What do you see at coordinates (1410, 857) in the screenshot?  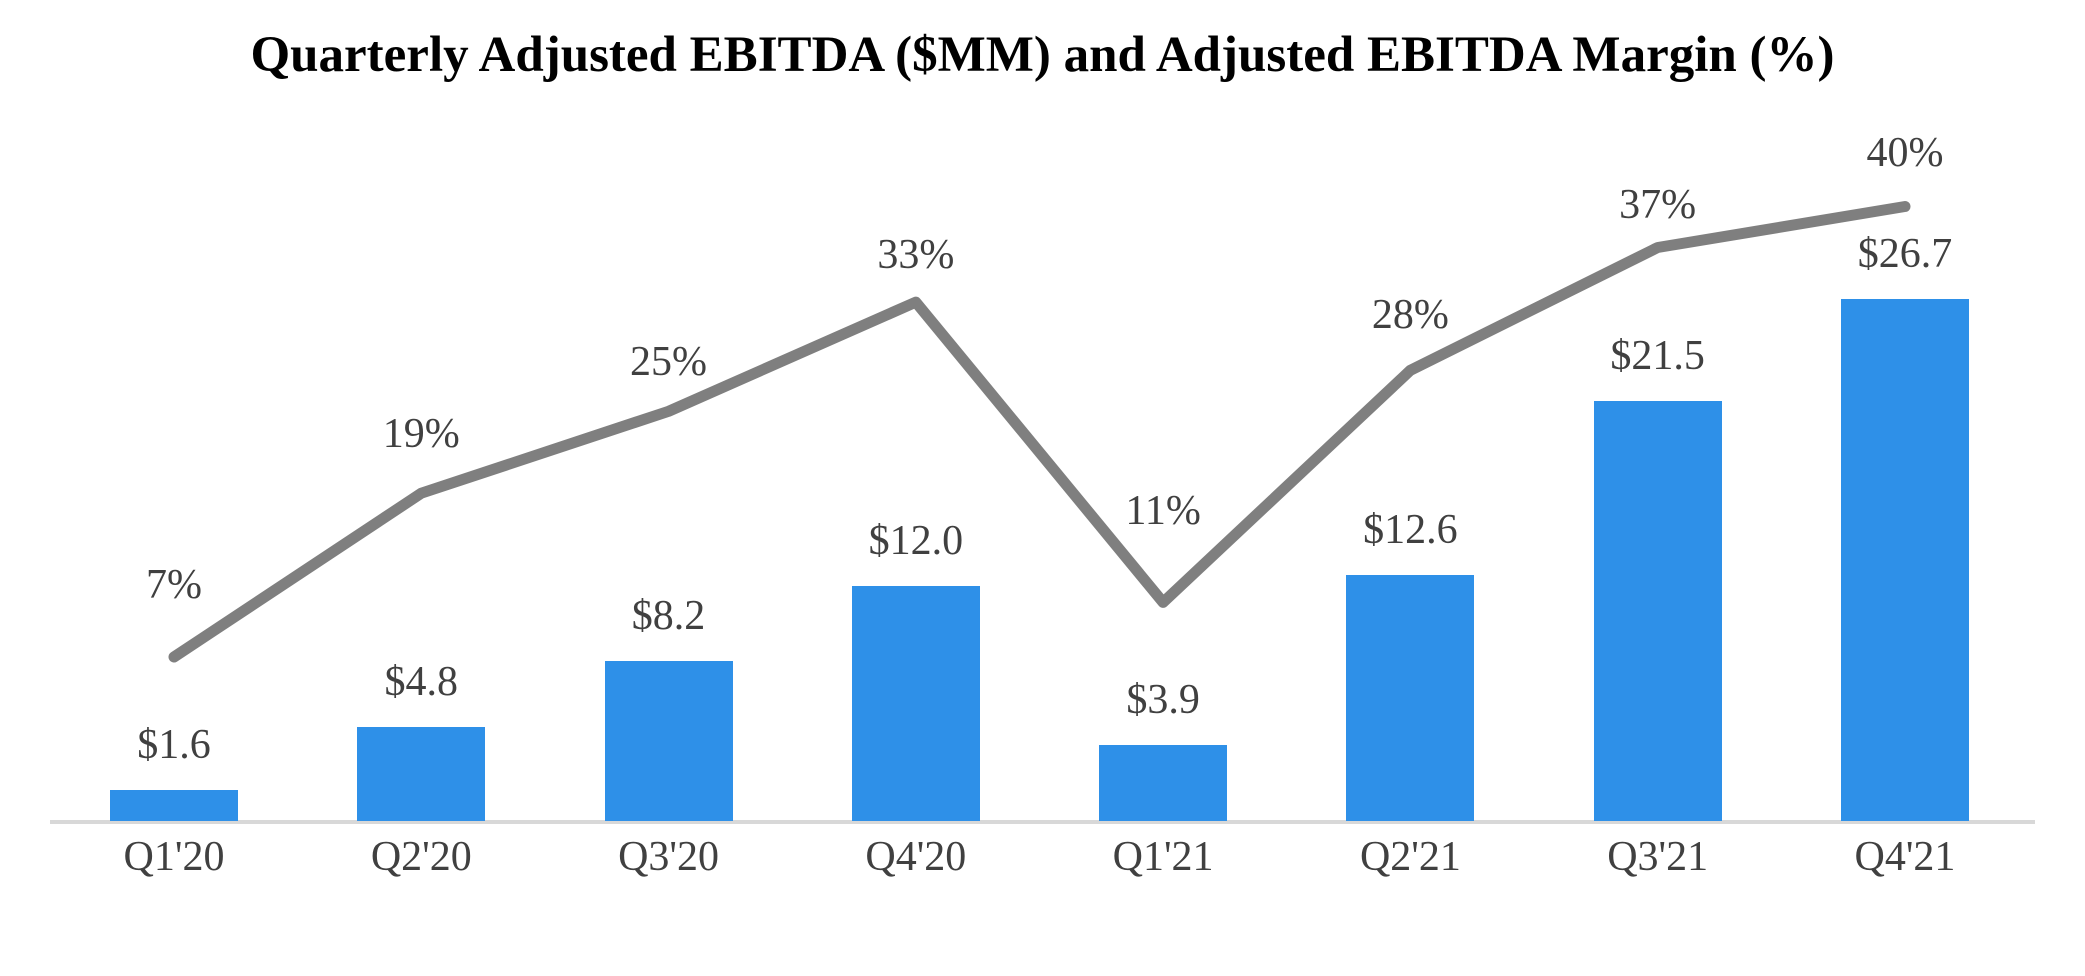 I see `x-axis-category-label: Q2'21` at bounding box center [1410, 857].